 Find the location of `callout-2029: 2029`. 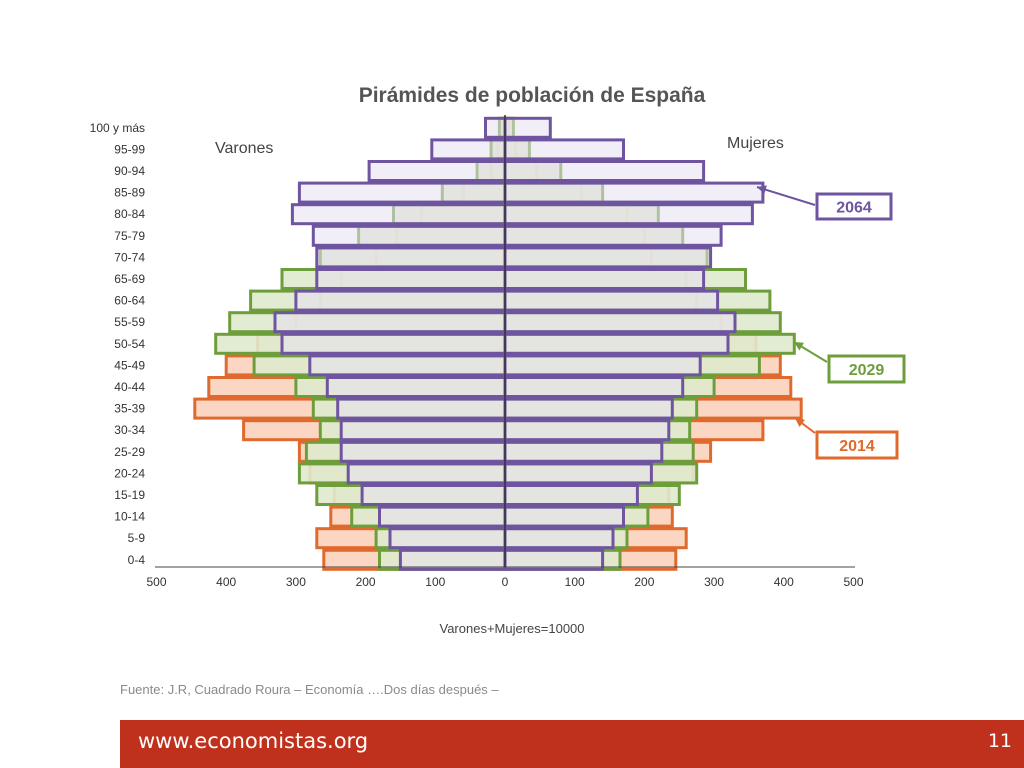

callout-2029: 2029 is located at coordinates (849, 362).